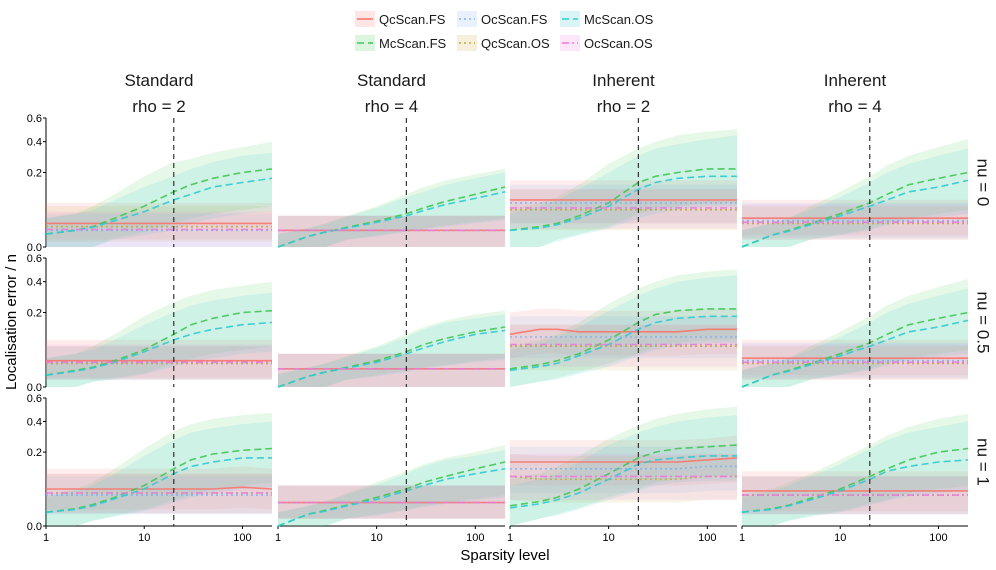  What do you see at coordinates (515, 43) in the screenshot?
I see `legend-label: QcScan.OS` at bounding box center [515, 43].